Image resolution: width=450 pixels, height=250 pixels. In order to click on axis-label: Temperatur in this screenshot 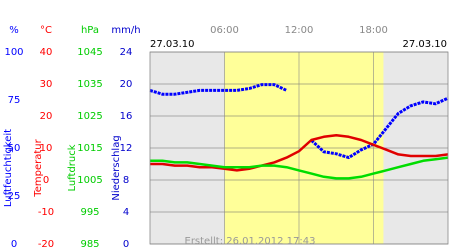, I will do `click(38, 167)`.